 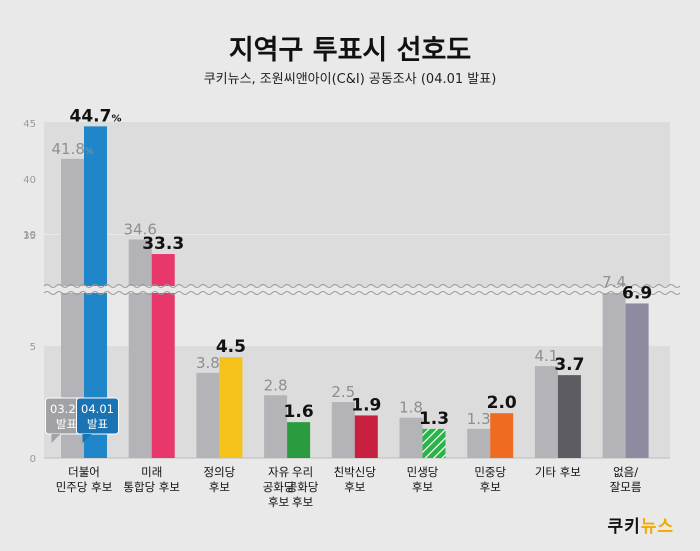 I want to click on value-label-prev-3: 2.8, so click(x=276, y=385).